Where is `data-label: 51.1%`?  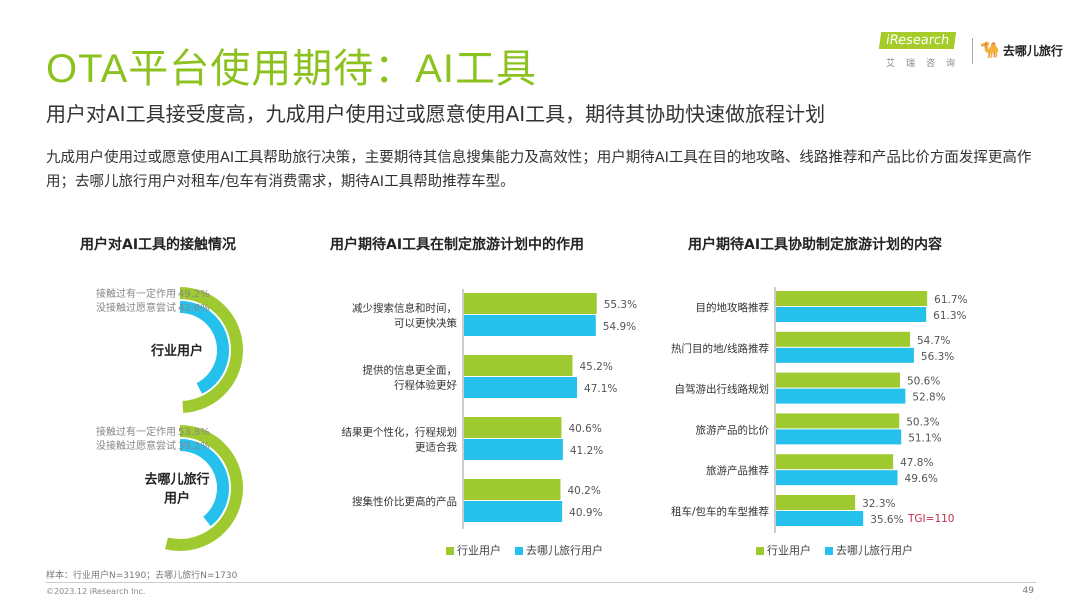 data-label: 51.1% is located at coordinates (924, 438).